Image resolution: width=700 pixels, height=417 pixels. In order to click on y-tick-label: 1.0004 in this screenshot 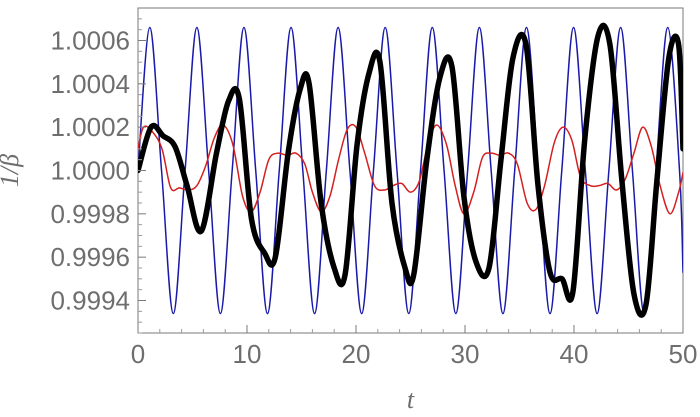, I will do `click(90, 84)`.